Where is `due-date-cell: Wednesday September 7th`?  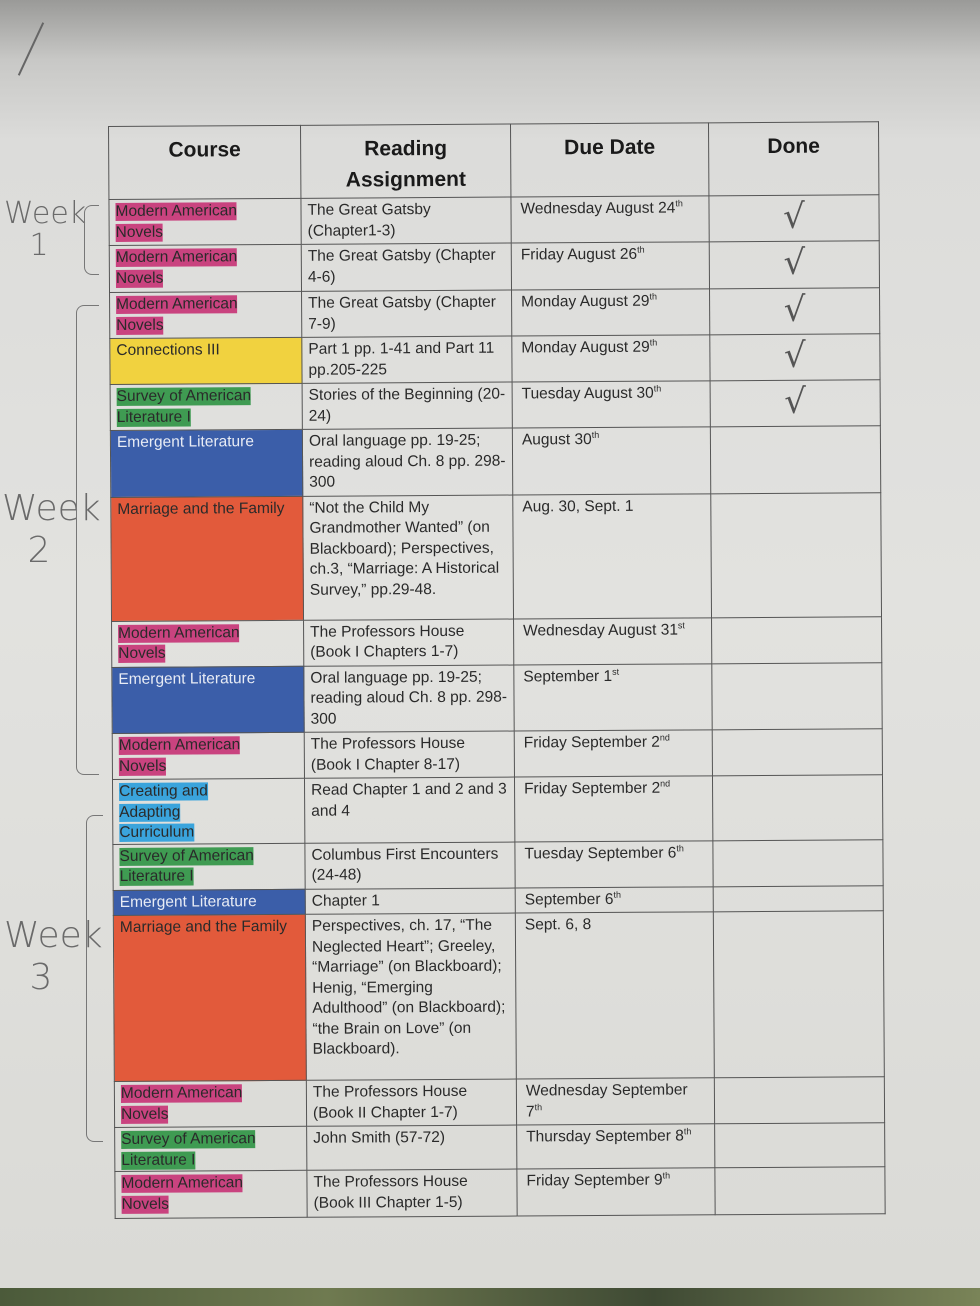
due-date-cell: Wednesday September 7th is located at coordinates (615, 1101).